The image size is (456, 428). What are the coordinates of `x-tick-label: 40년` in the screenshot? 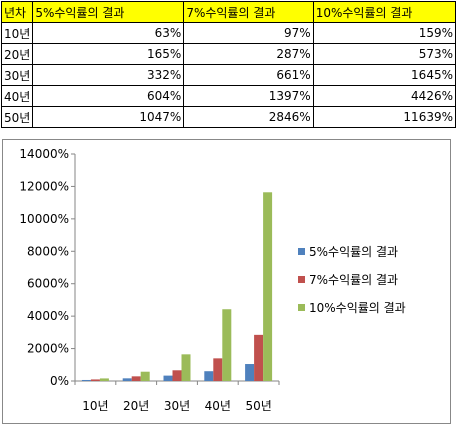 It's located at (218, 406).